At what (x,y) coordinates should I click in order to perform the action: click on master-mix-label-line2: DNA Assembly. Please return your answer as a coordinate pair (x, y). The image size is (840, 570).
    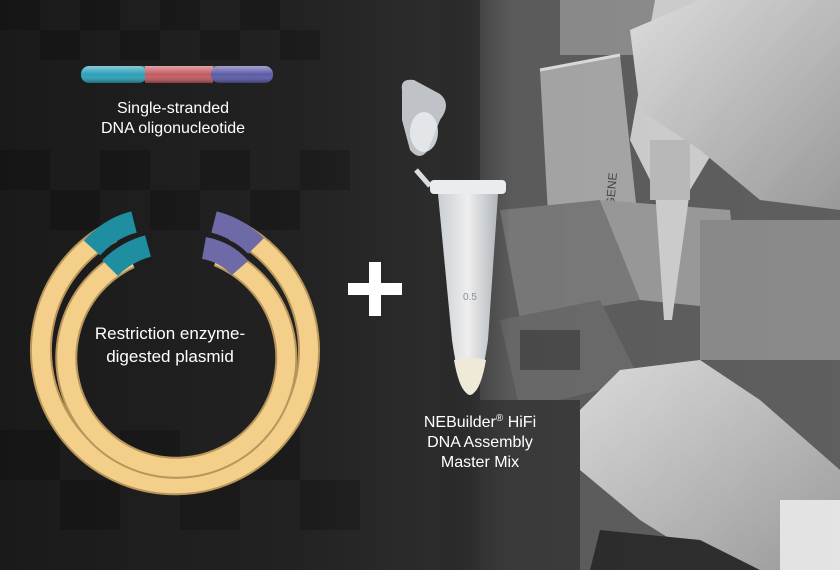
    Looking at the image, I should click on (480, 442).